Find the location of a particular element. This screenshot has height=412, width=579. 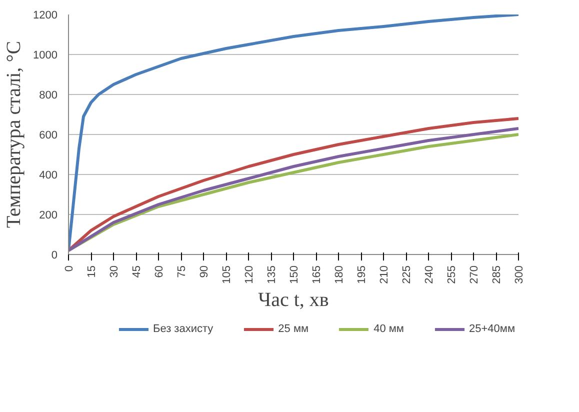

x-tick-label: 195 is located at coordinates (362, 274).